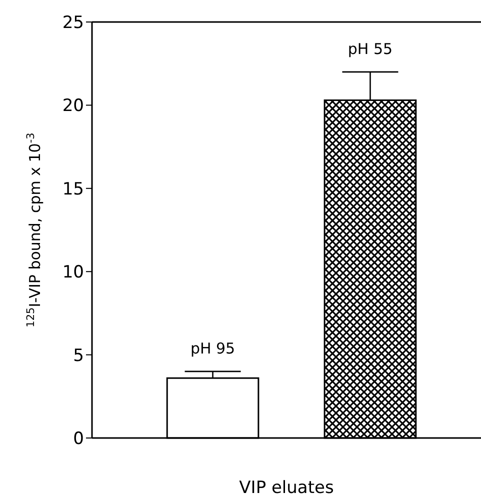 Image resolution: width=481 pixels, height=502 pixels. Describe the element at coordinates (73, 189) in the screenshot. I see `y-tick-label: 15` at that location.